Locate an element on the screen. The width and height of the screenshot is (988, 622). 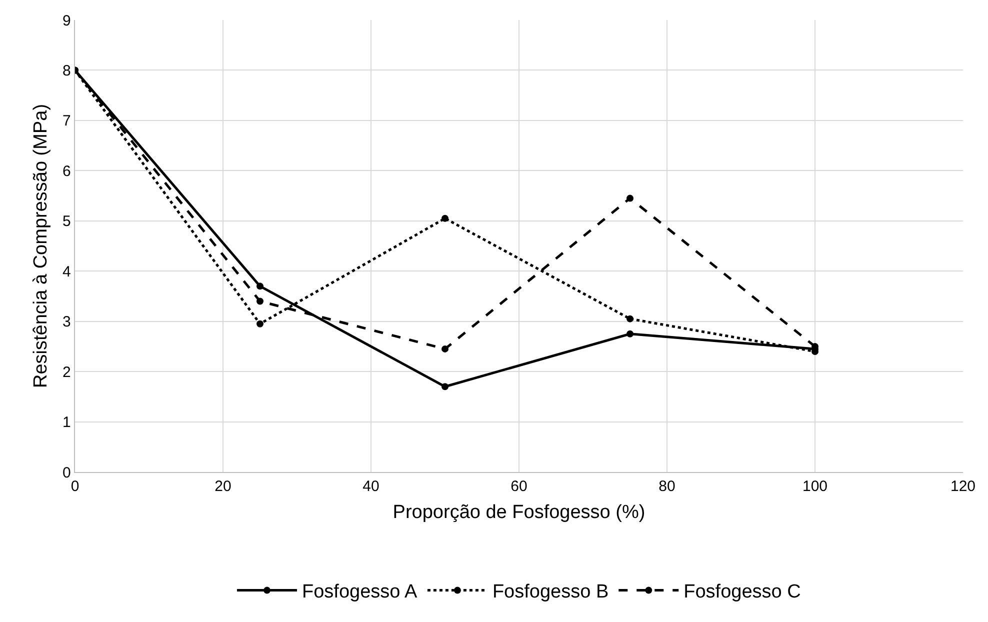
x-tick-label: 120 is located at coordinates (963, 487).